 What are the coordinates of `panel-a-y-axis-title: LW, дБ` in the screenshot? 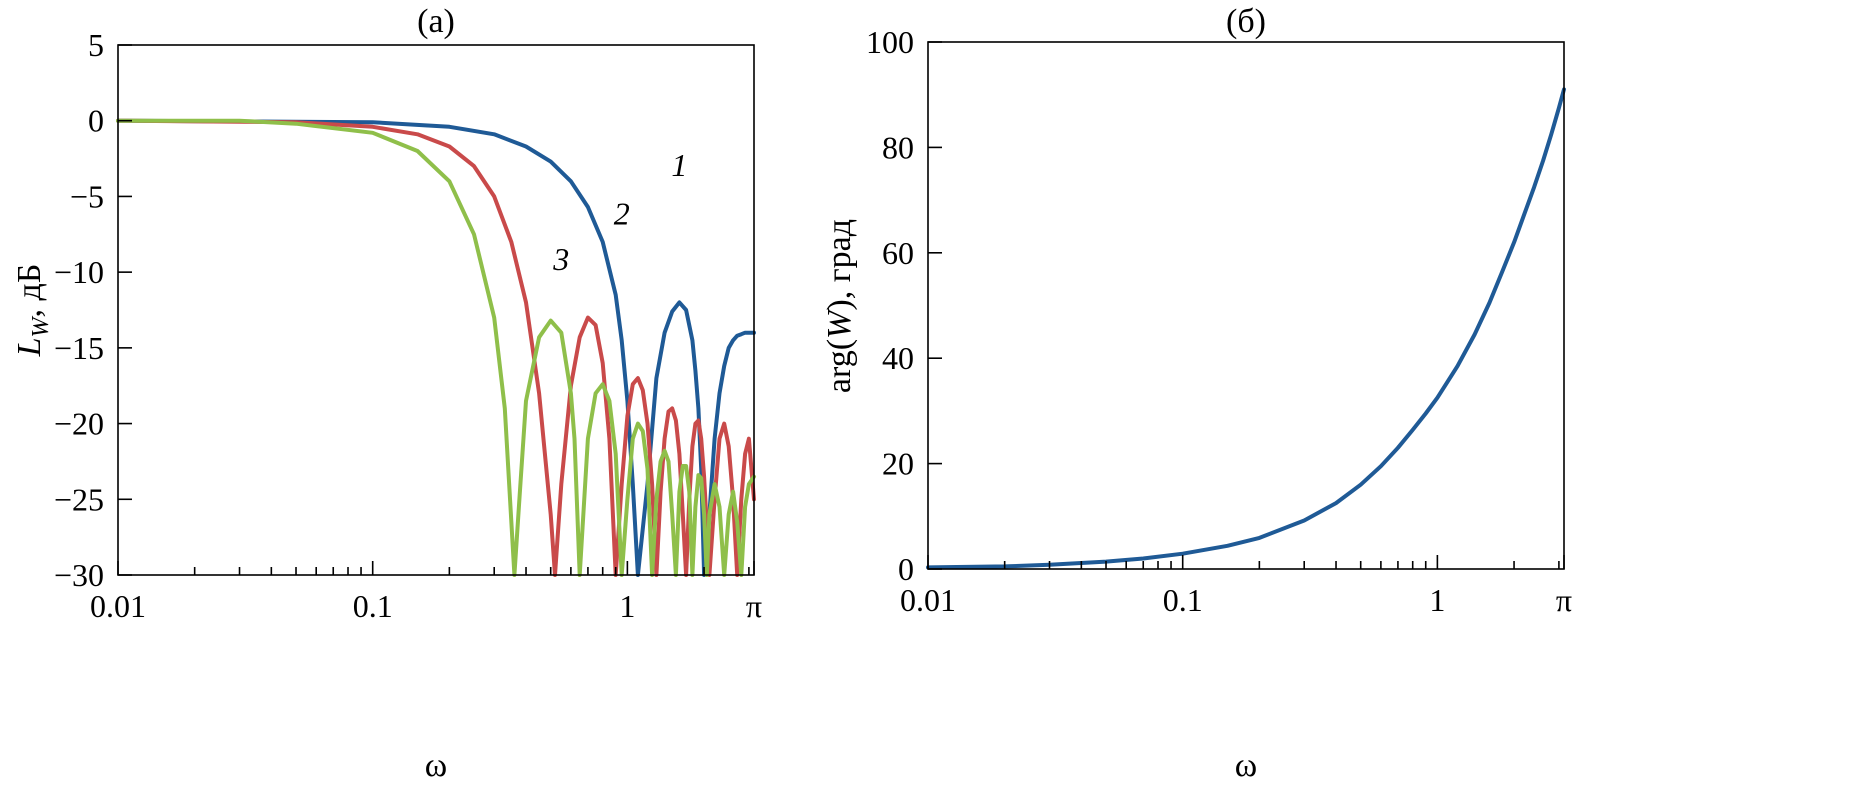 It's located at (32, 311).